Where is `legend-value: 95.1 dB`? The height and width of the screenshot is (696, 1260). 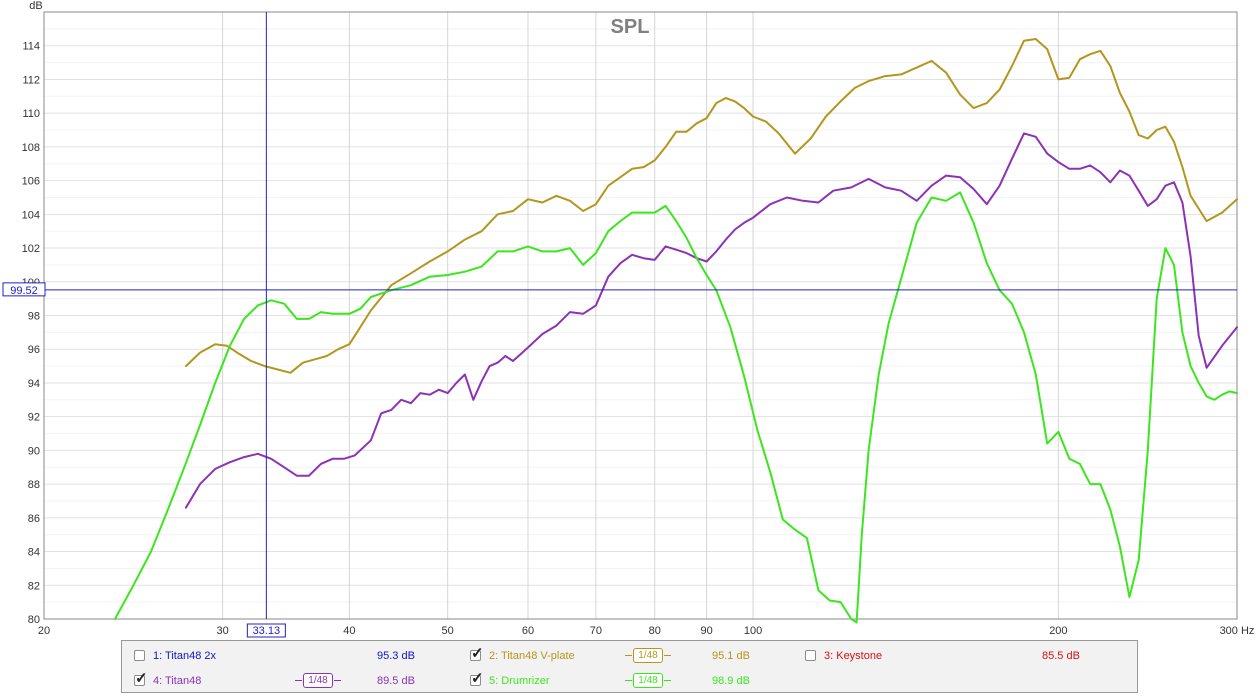
legend-value: 95.1 dB is located at coordinates (731, 656).